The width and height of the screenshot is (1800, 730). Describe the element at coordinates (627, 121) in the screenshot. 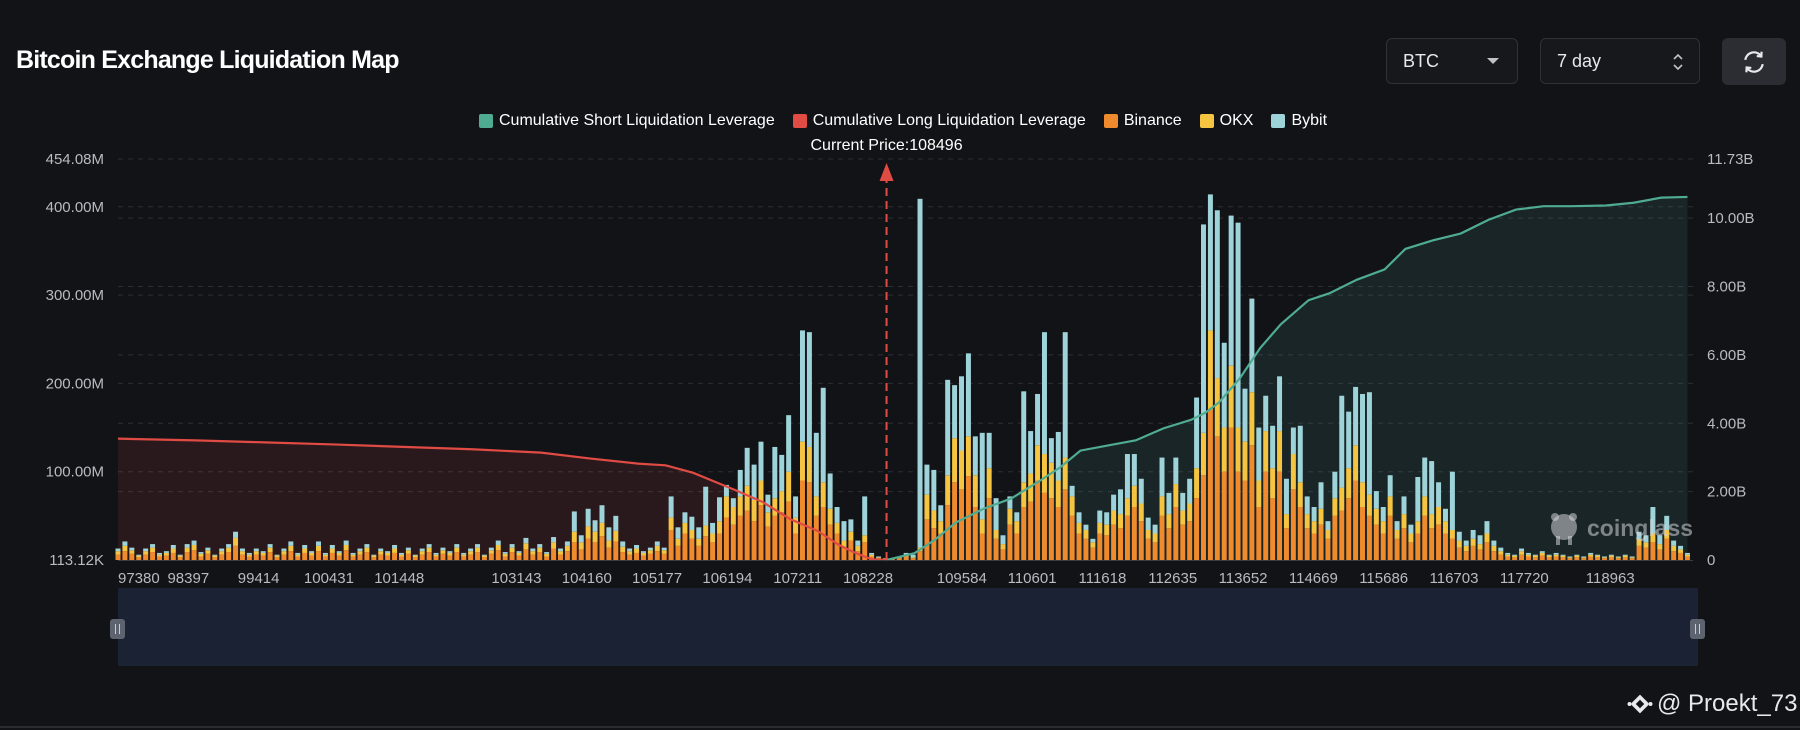

I see `legend-item-short: Cumulative Short Liquidation Leverage` at that location.